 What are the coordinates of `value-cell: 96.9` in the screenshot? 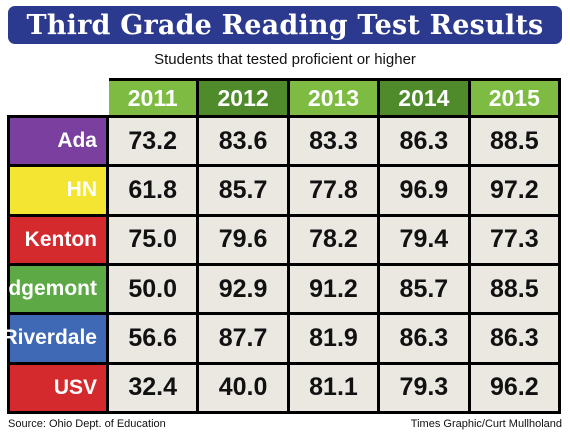 It's located at (424, 190).